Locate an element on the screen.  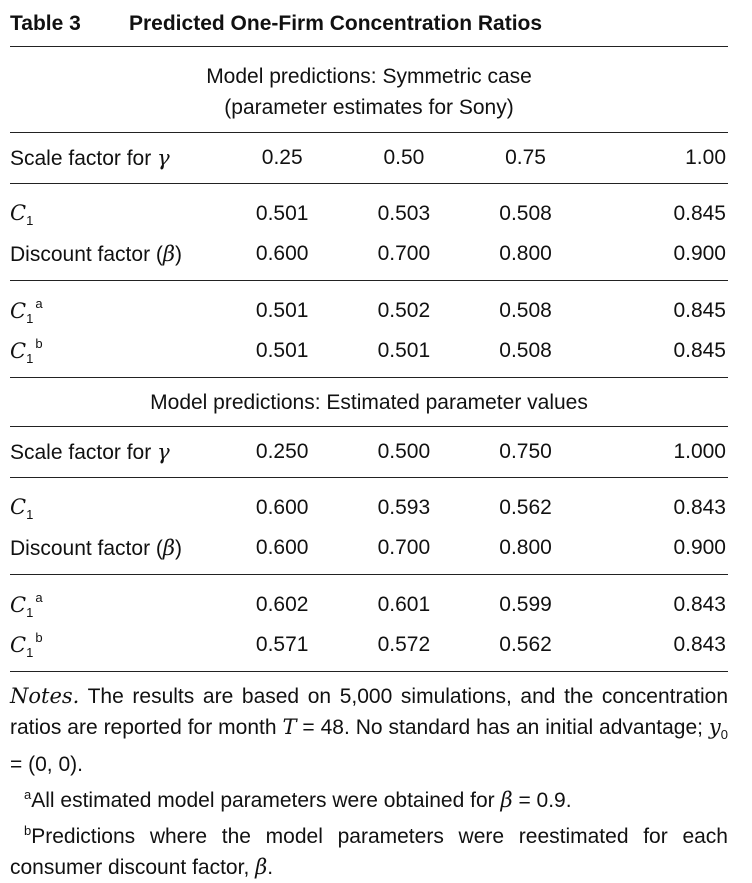
section-divider is located at coordinates (369, 377).